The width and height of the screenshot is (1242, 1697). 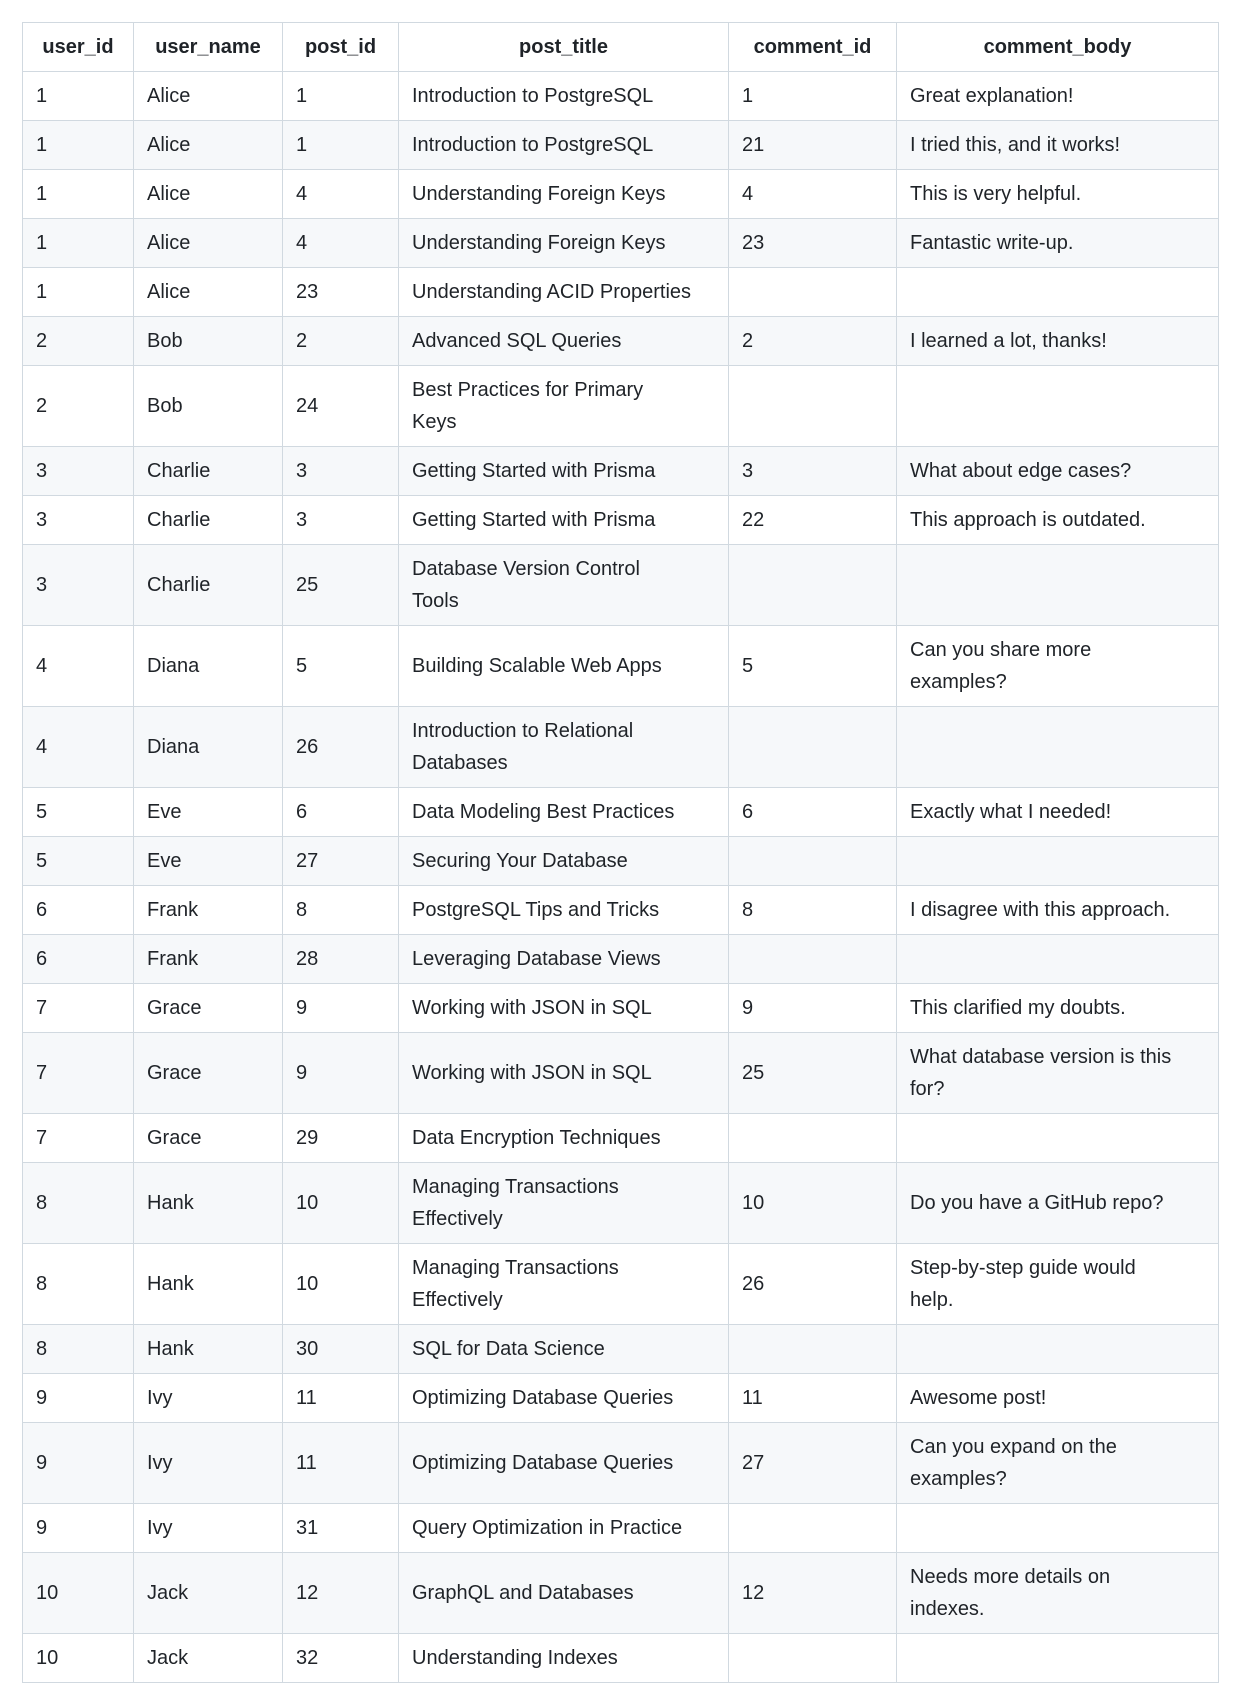 What do you see at coordinates (563, 96) in the screenshot?
I see `table-cell-post_title: Introduction to PostgreSQL` at bounding box center [563, 96].